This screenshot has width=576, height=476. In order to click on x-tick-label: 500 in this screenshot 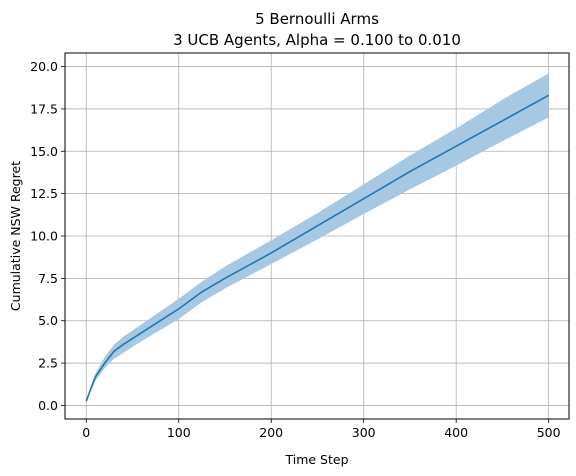, I will do `click(549, 432)`.